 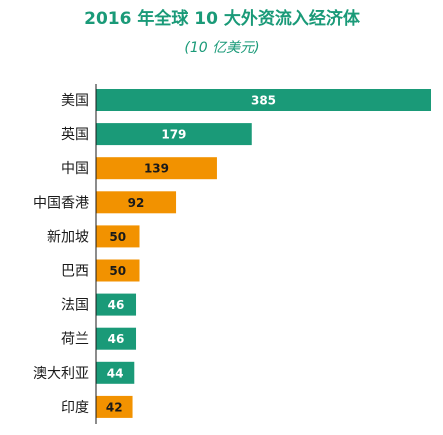 I want to click on category-label-5: 巴西, so click(x=75, y=272).